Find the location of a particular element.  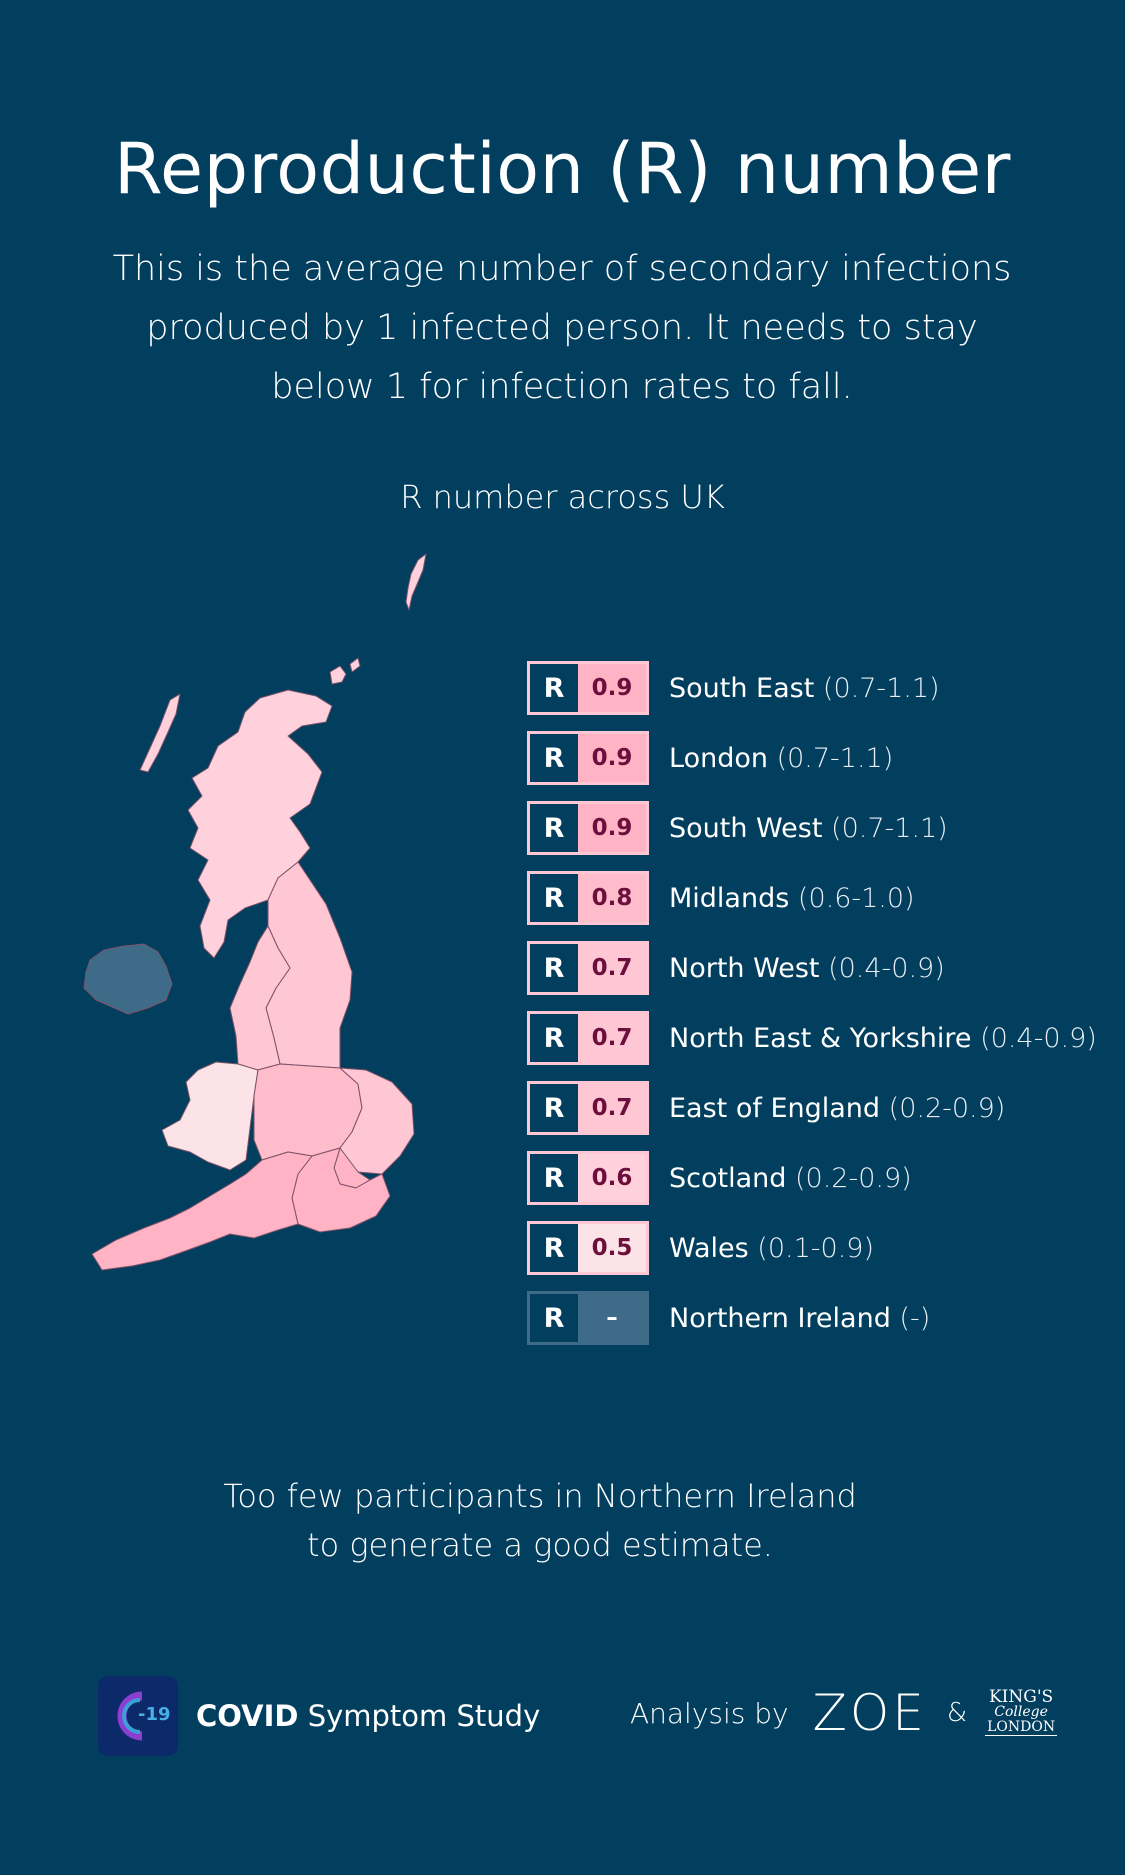

region-label: East of England (0.2-0.9) is located at coordinates (837, 1108).